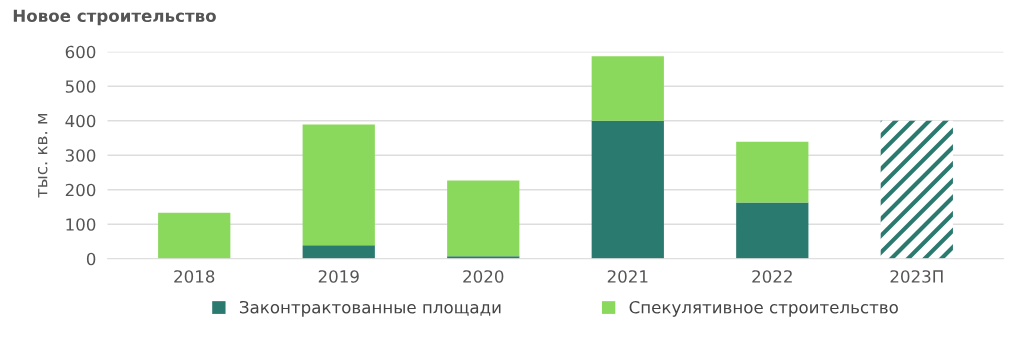 Image resolution: width=1024 pixels, height=345 pixels. I want to click on legend-label: Законтрактованные площади, so click(370, 308).